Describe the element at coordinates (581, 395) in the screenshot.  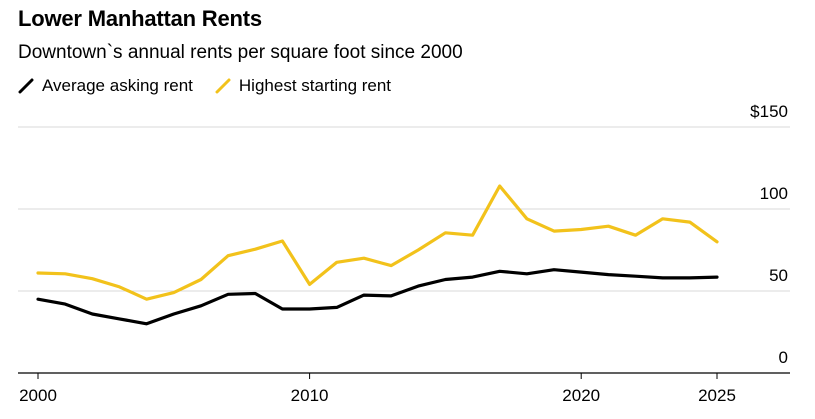
I see `x-tick-label-2020: 2020` at that location.